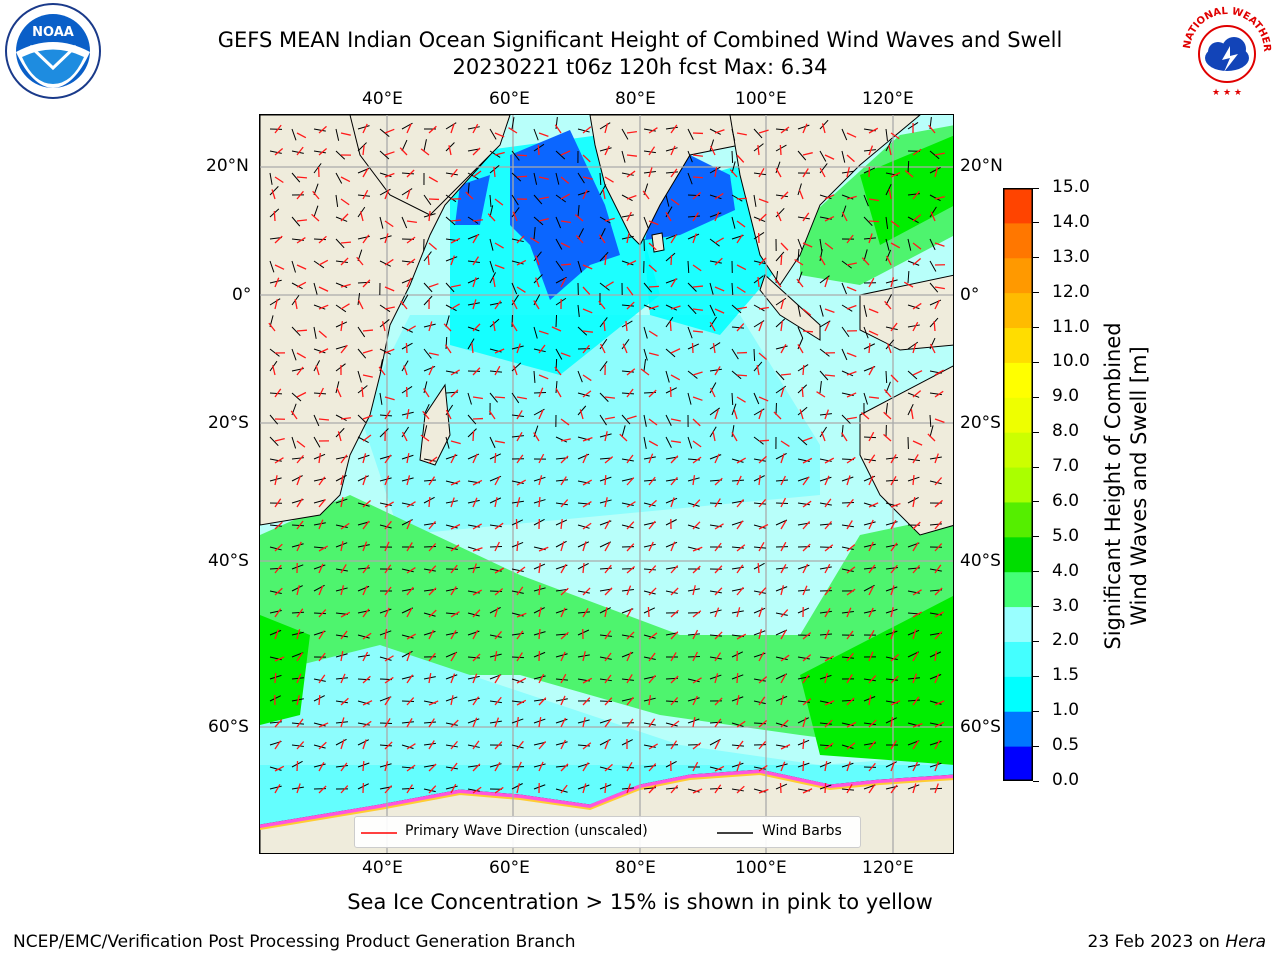  I want to click on wave-band-green-south, so click(606, 625).